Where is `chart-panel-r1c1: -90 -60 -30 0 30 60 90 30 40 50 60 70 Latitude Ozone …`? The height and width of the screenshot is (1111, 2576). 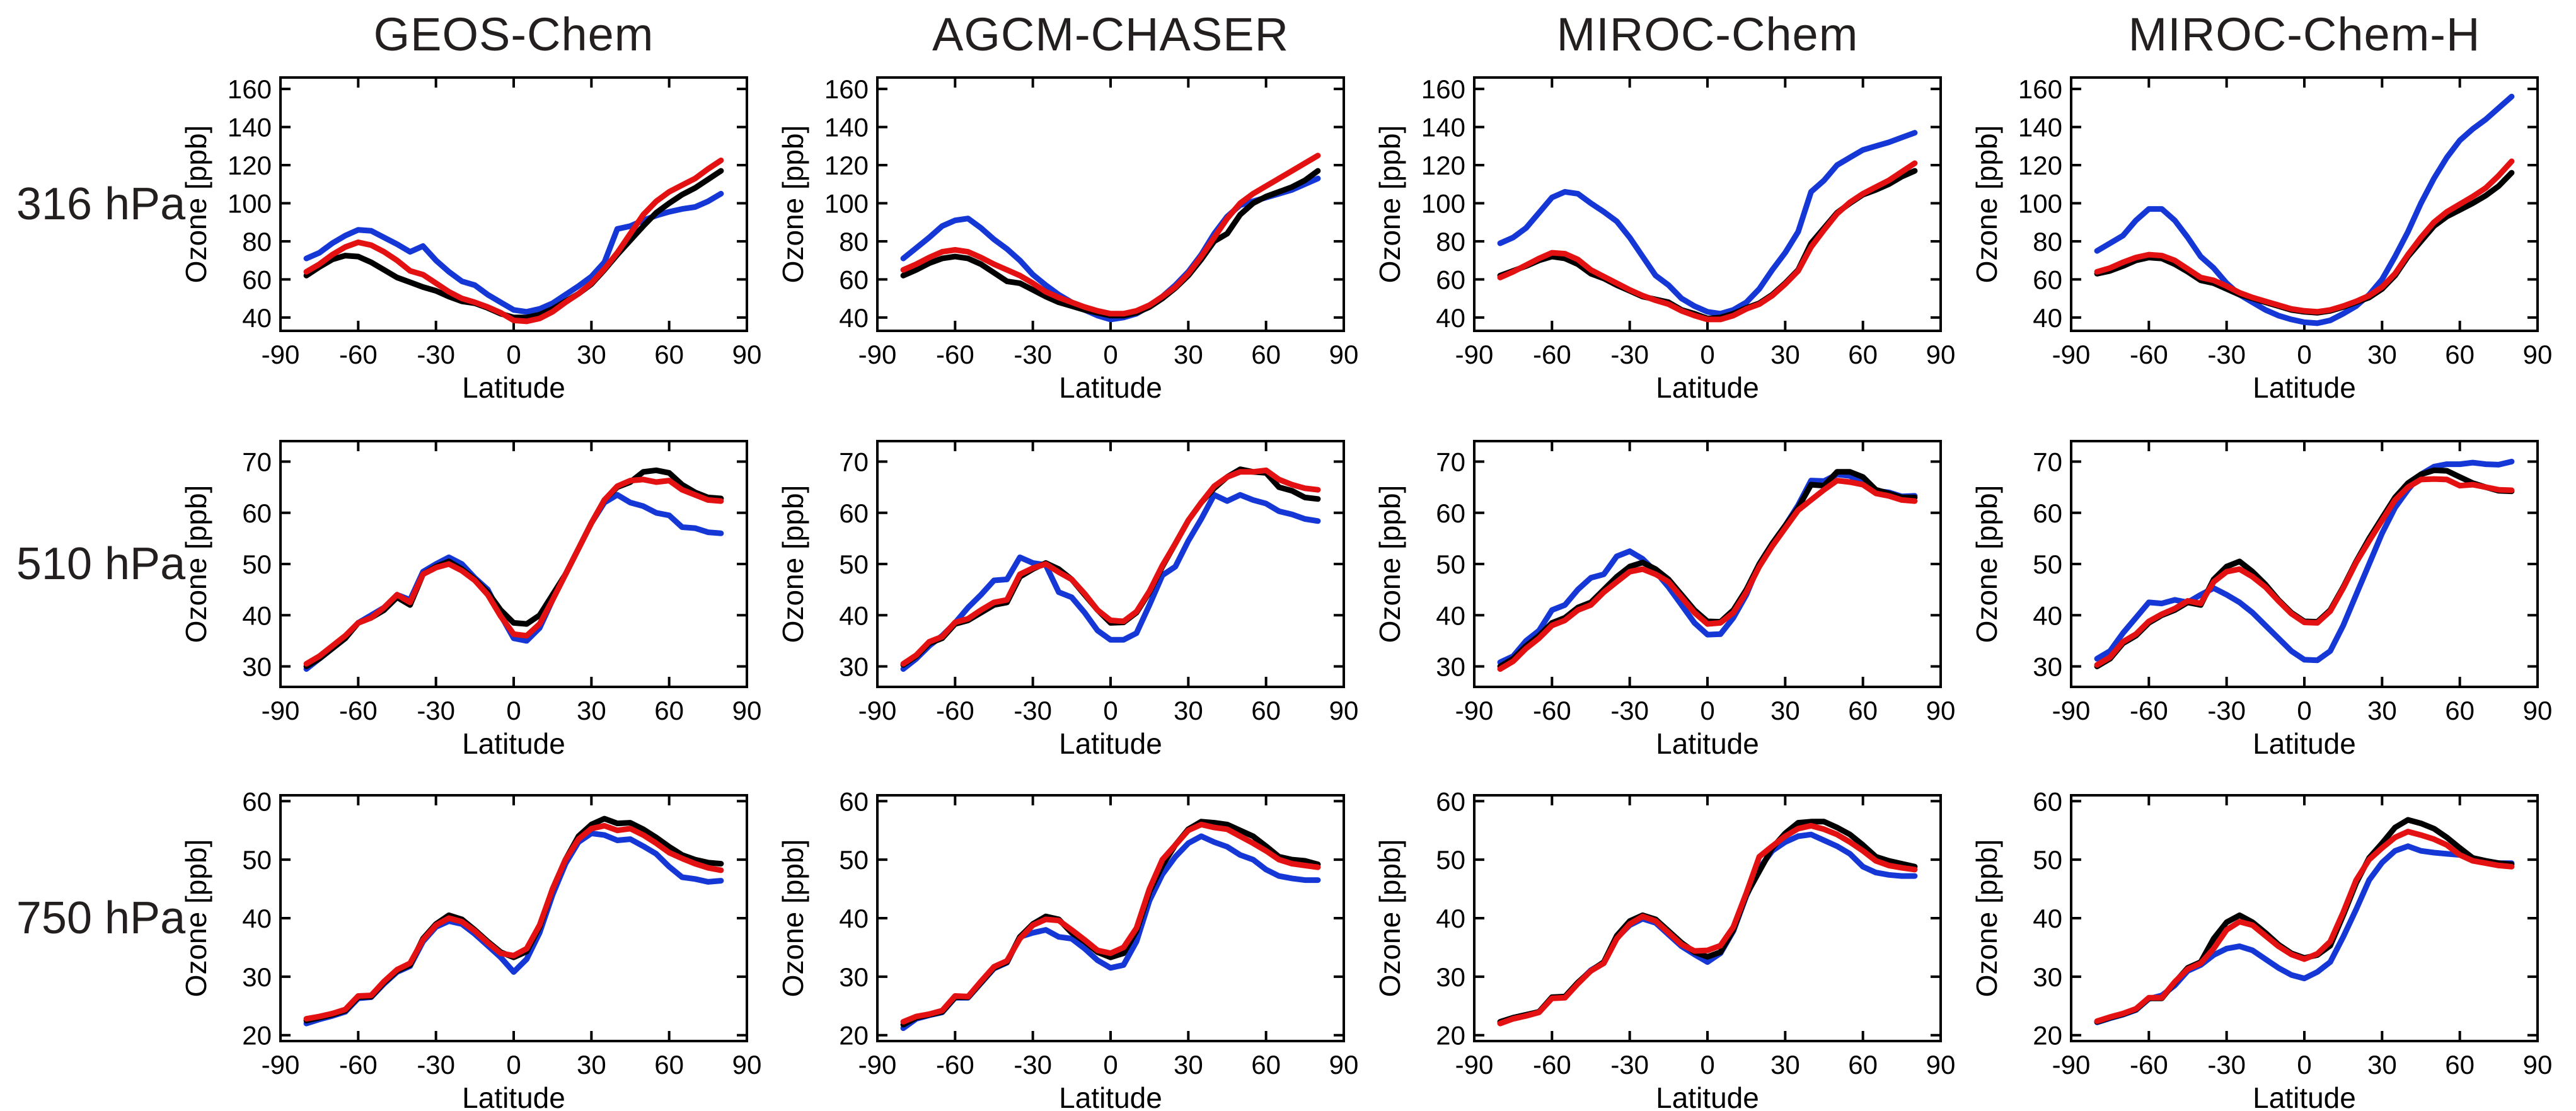
chart-panel-r1c1: -90 -60 -30 0 30 60 90 30 40 50 60 70 Latitude Ozone … is located at coordinates (1067, 600).